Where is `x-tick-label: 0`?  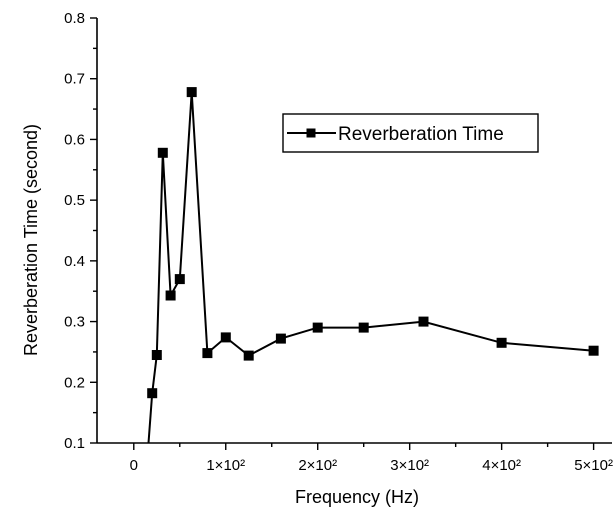
x-tick-label: 0 is located at coordinates (134, 465).